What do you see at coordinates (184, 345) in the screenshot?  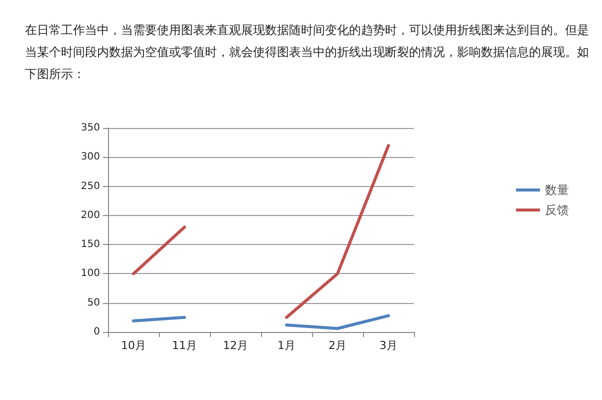 I see `x-tick-label: 11月` at bounding box center [184, 345].